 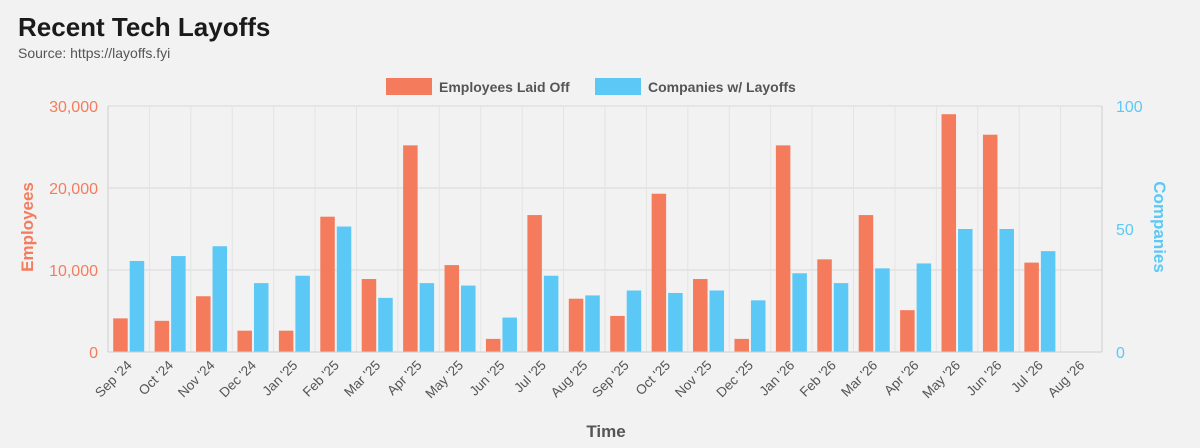 I want to click on x-tick-label: Dec '24, so click(x=237, y=378).